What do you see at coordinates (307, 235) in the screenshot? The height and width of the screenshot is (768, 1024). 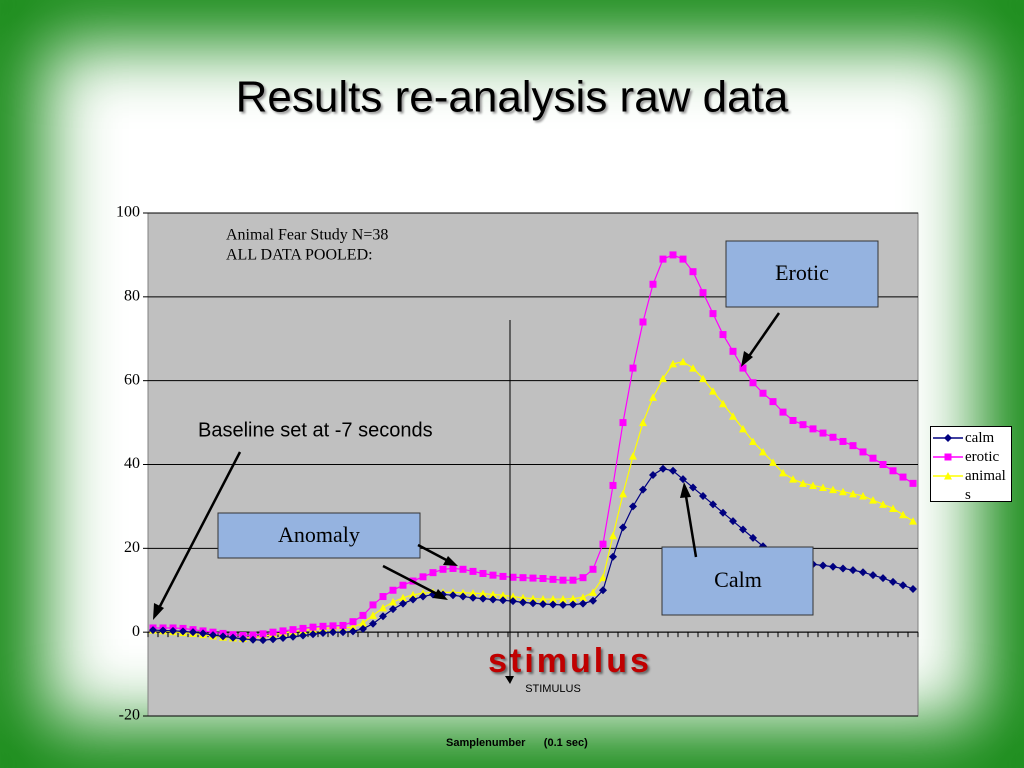 I see `annotation: Animal Fear Study N=38` at bounding box center [307, 235].